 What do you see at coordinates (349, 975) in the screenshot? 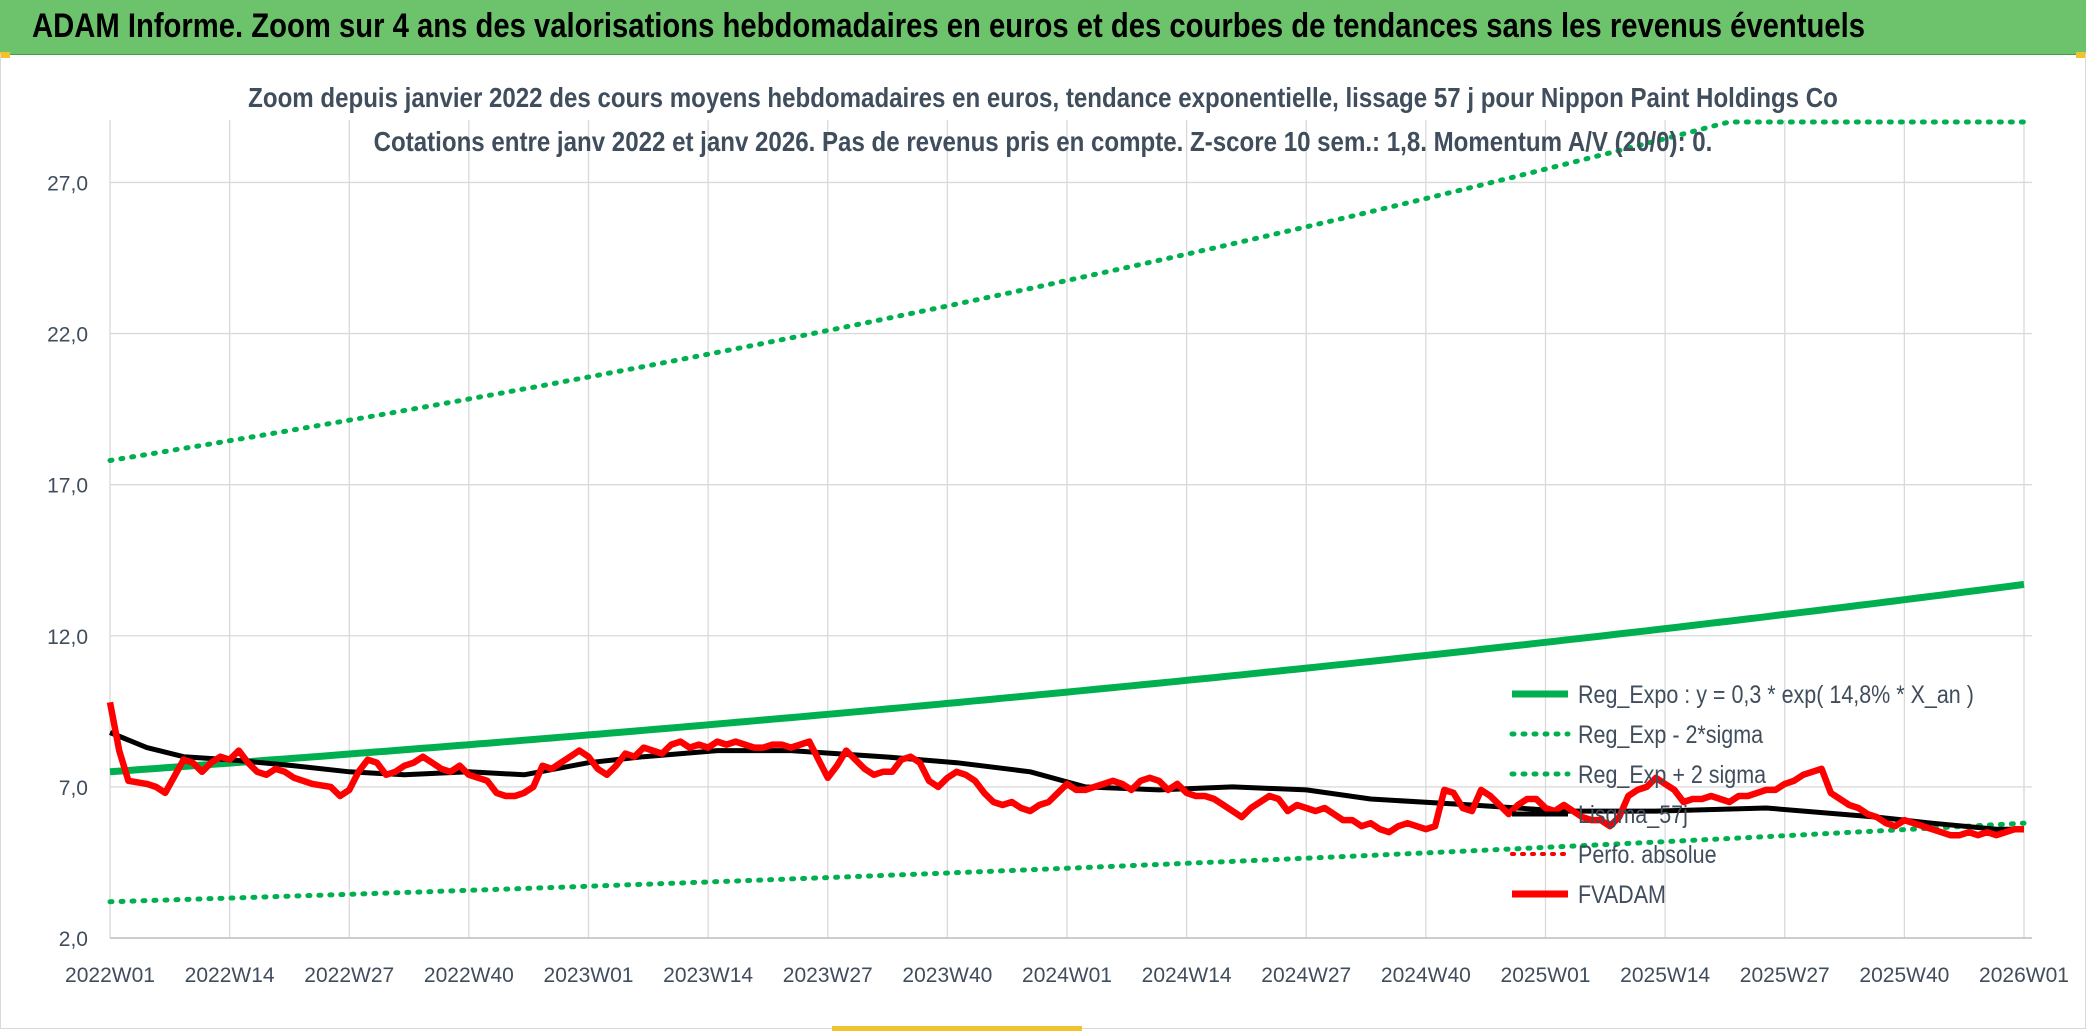
I see `x-tick-label: 2022W27` at bounding box center [349, 975].